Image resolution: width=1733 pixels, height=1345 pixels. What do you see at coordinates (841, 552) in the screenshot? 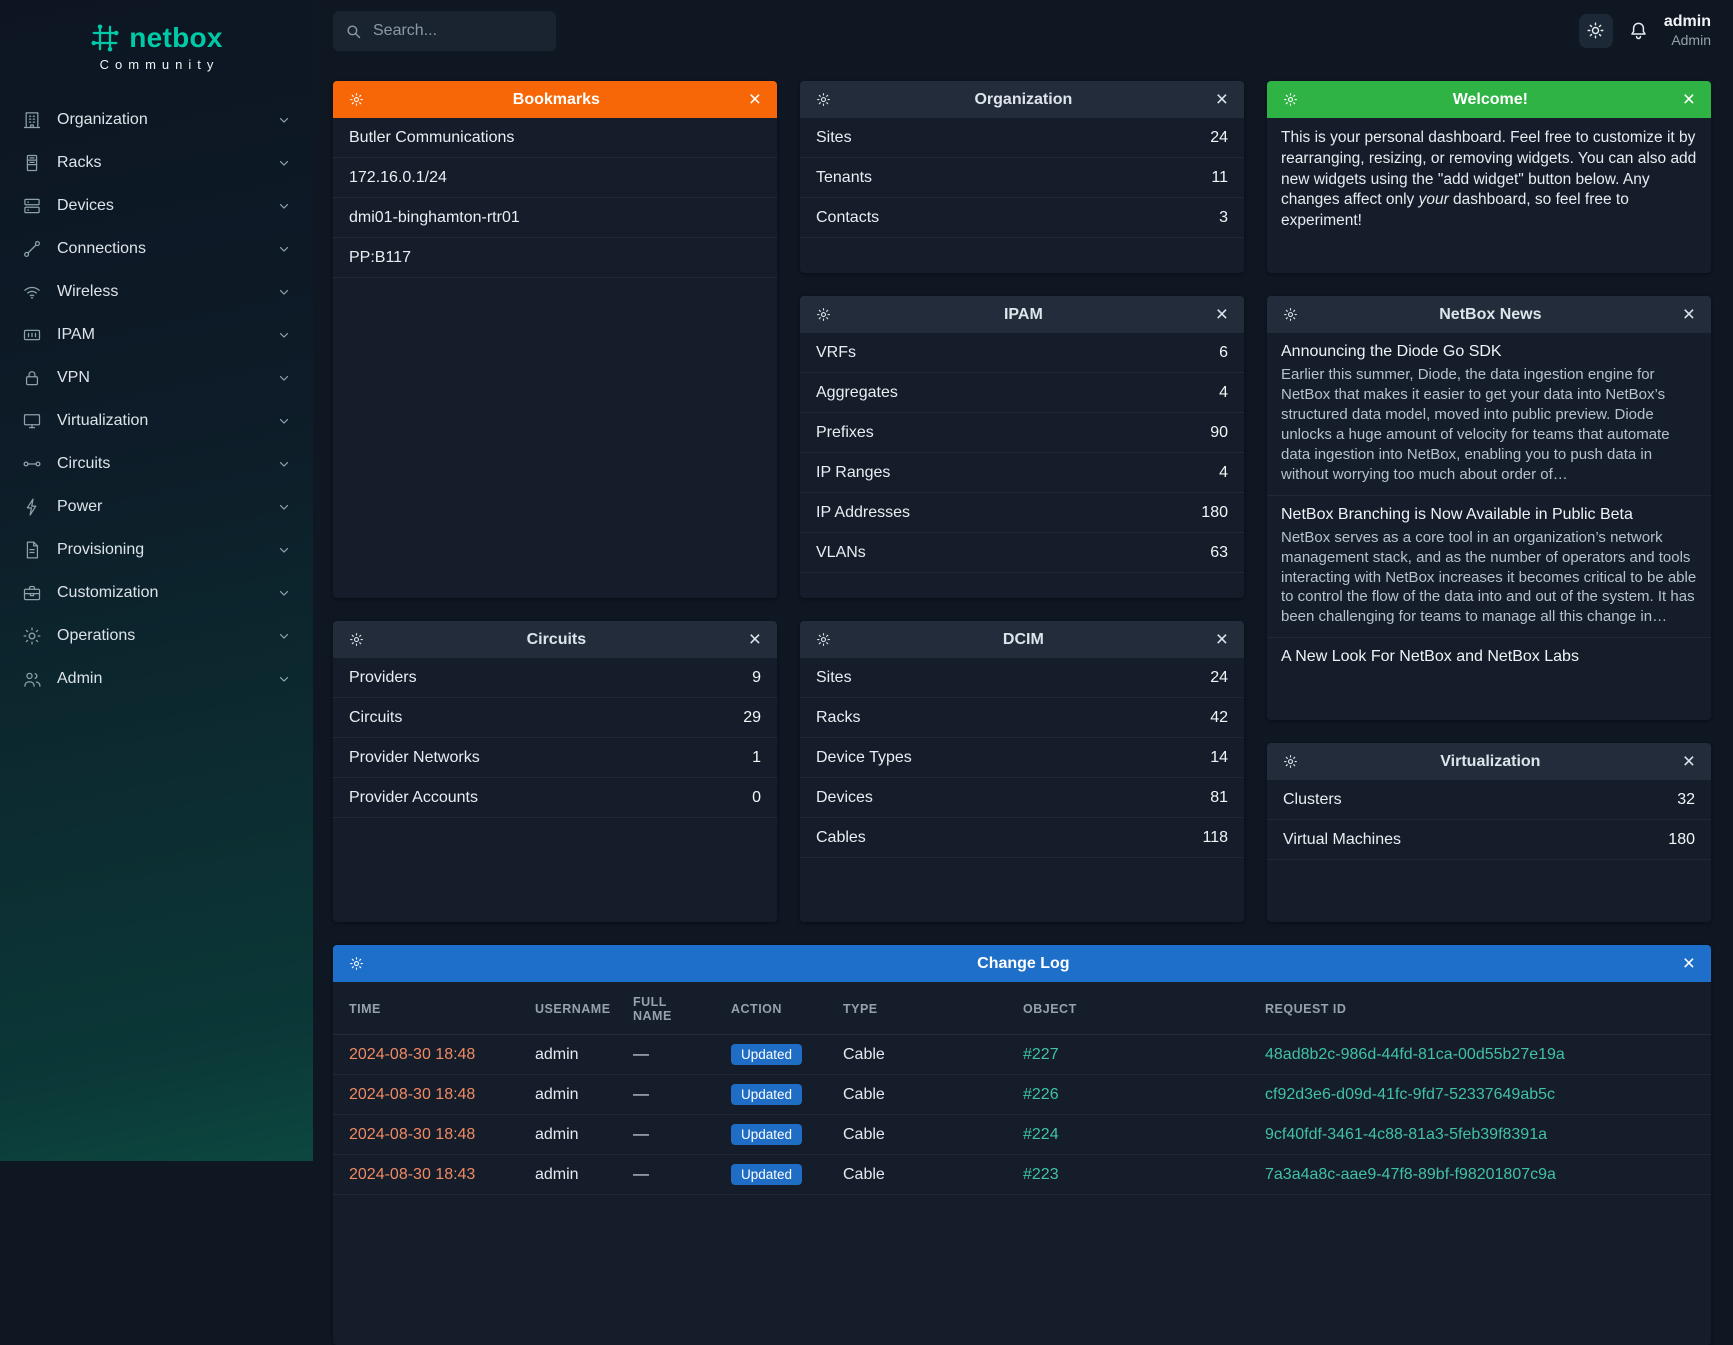
I see `stat-label: VLANs` at bounding box center [841, 552].